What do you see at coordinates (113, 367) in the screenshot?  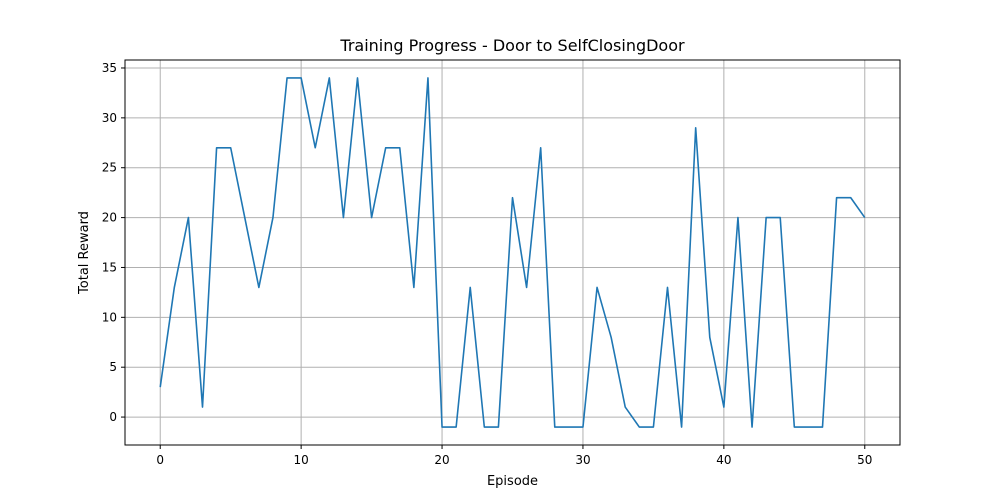 I see `y-tick-label: 5` at bounding box center [113, 367].